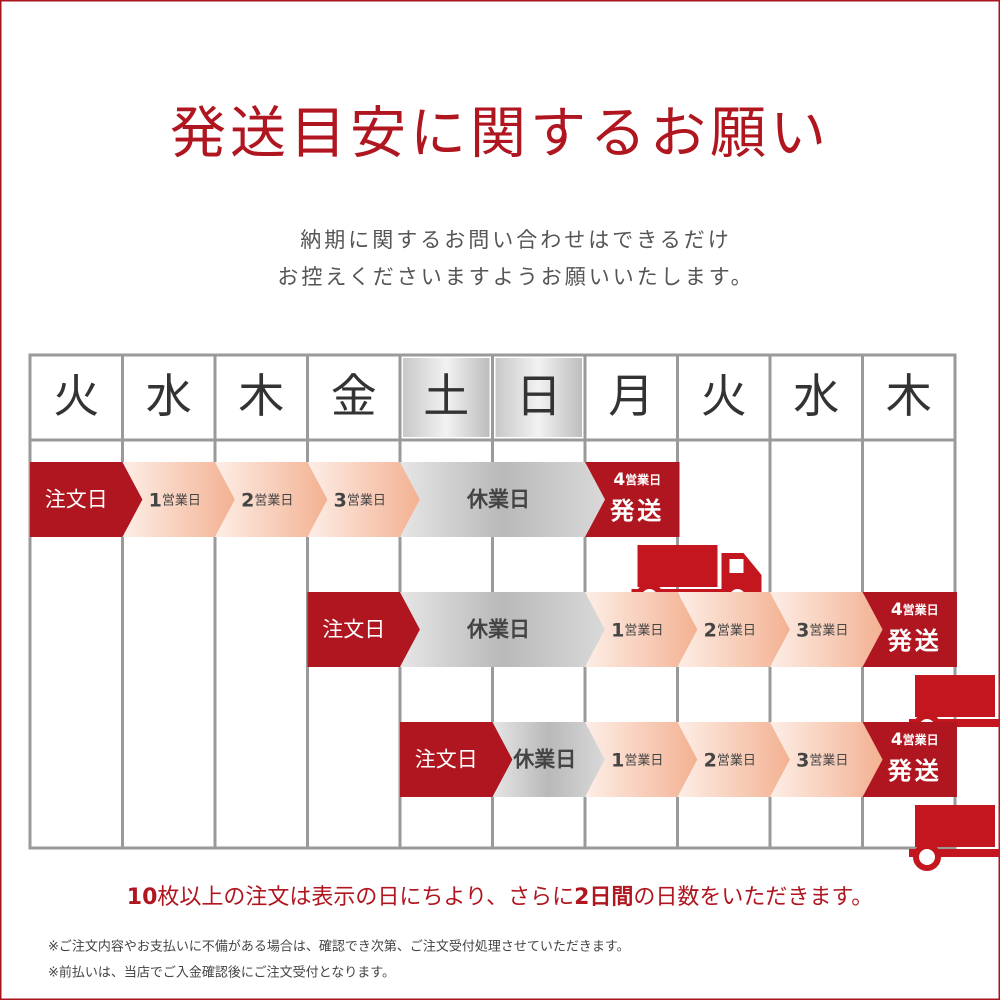 The width and height of the screenshot is (1000, 1004). Describe the element at coordinates (142, 897) in the screenshot. I see `notice-bold: 10` at that location.